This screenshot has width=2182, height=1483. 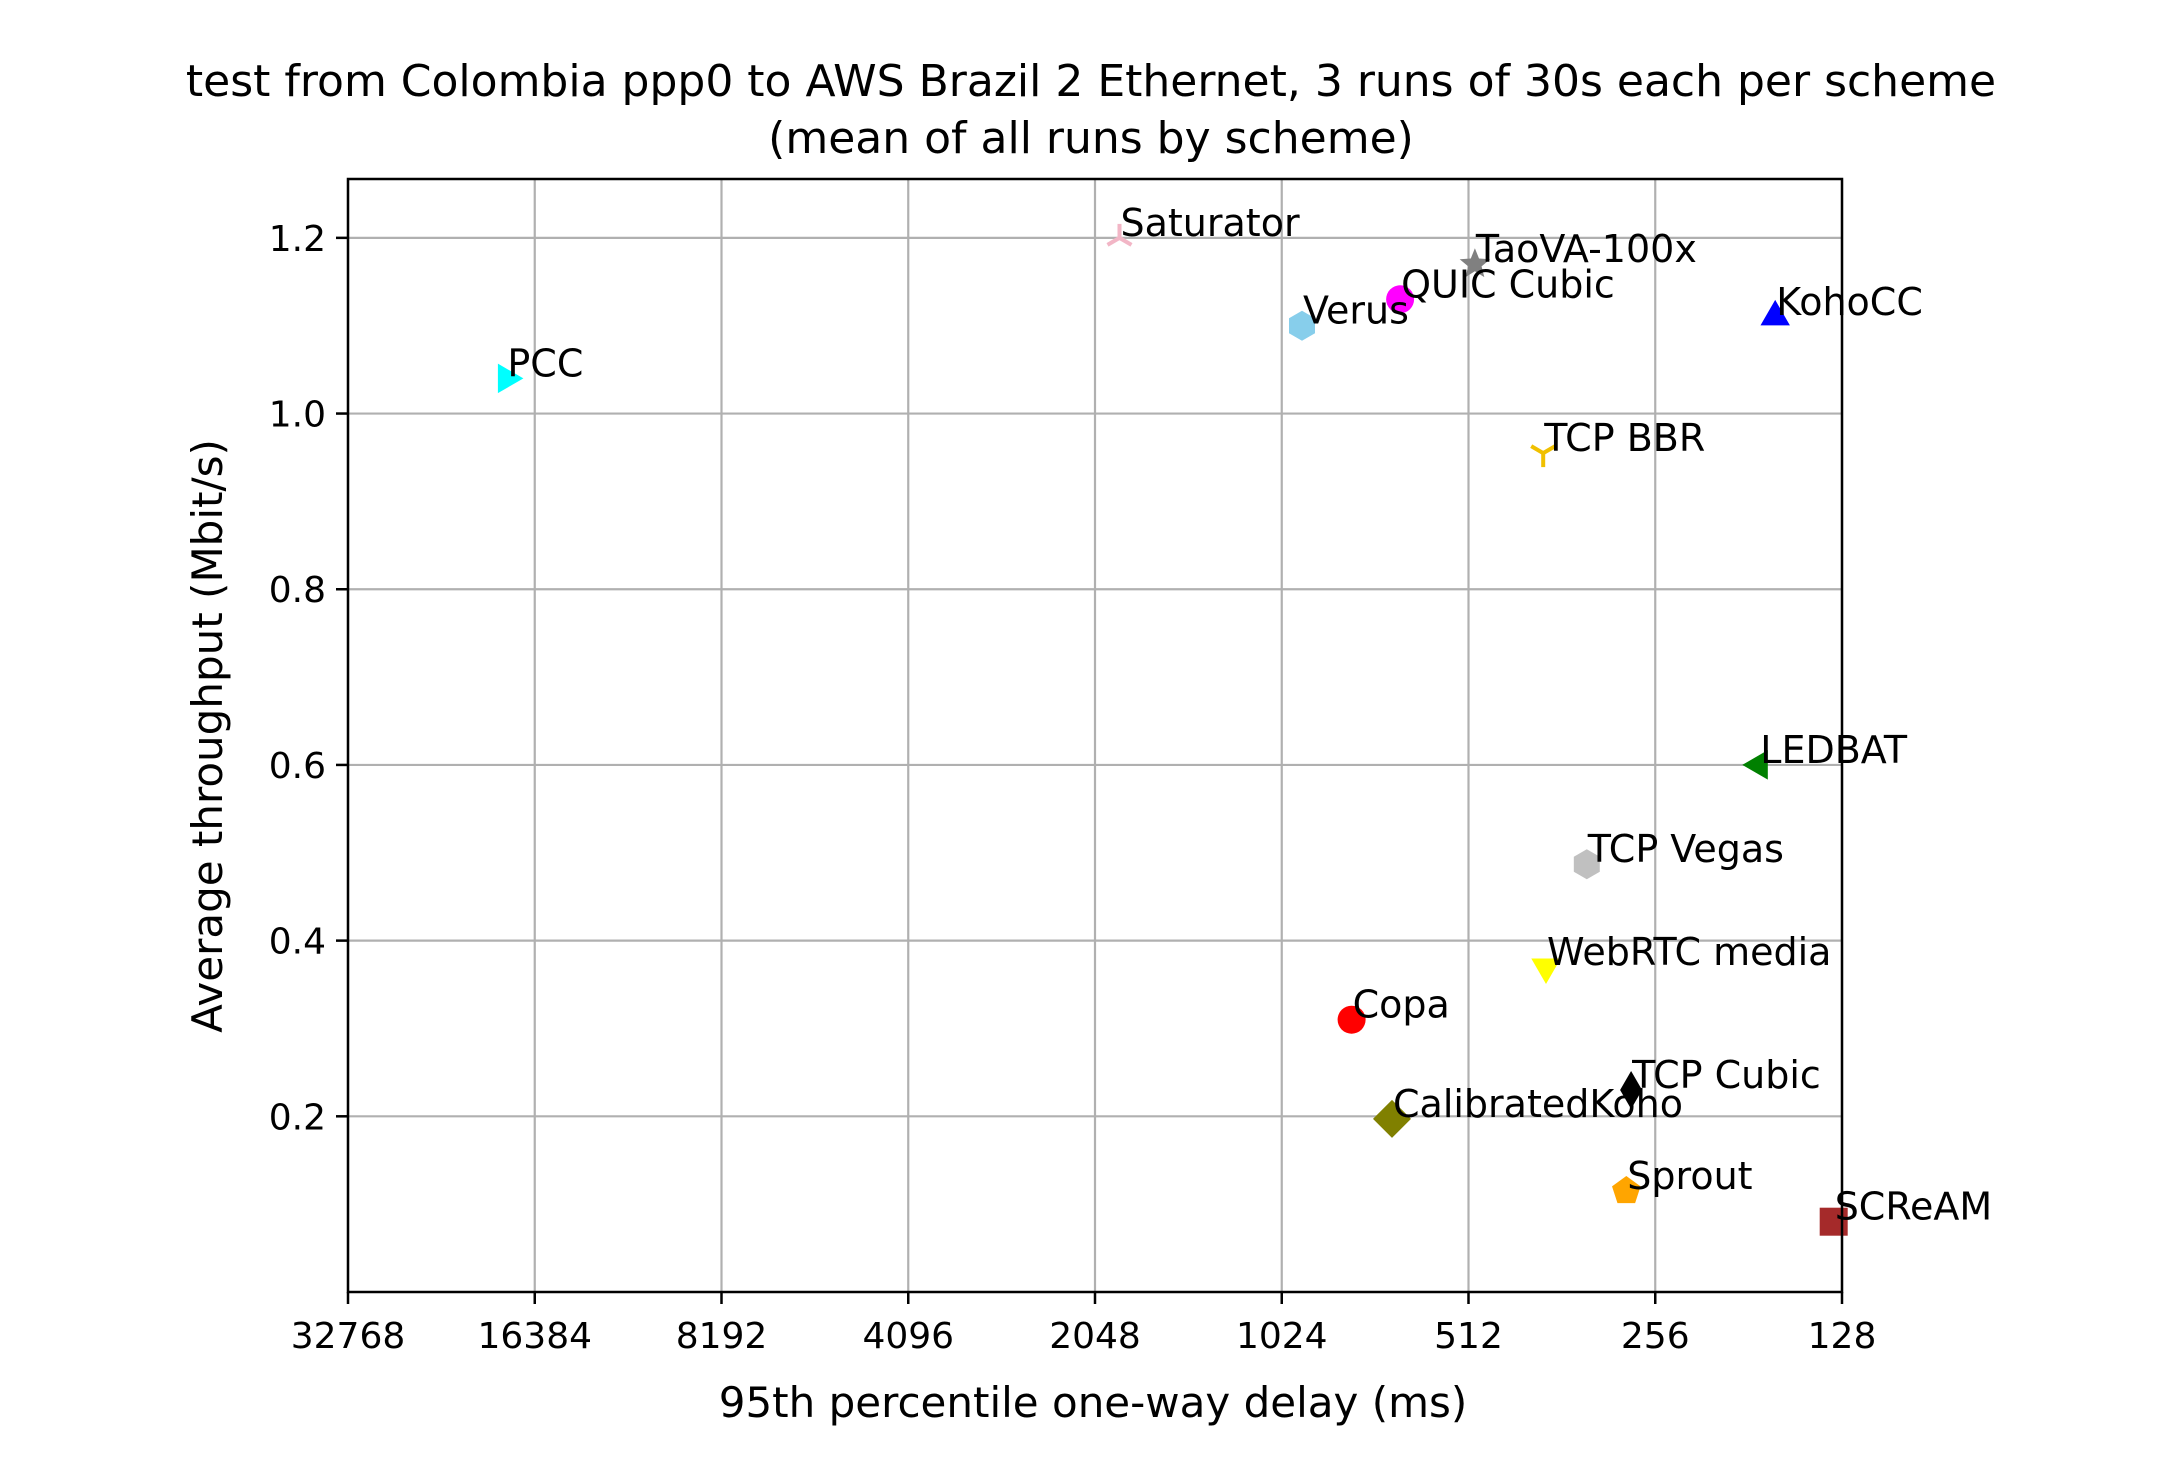 What do you see at coordinates (1468, 1336) in the screenshot?
I see `x-tick-label: 512` at bounding box center [1468, 1336].